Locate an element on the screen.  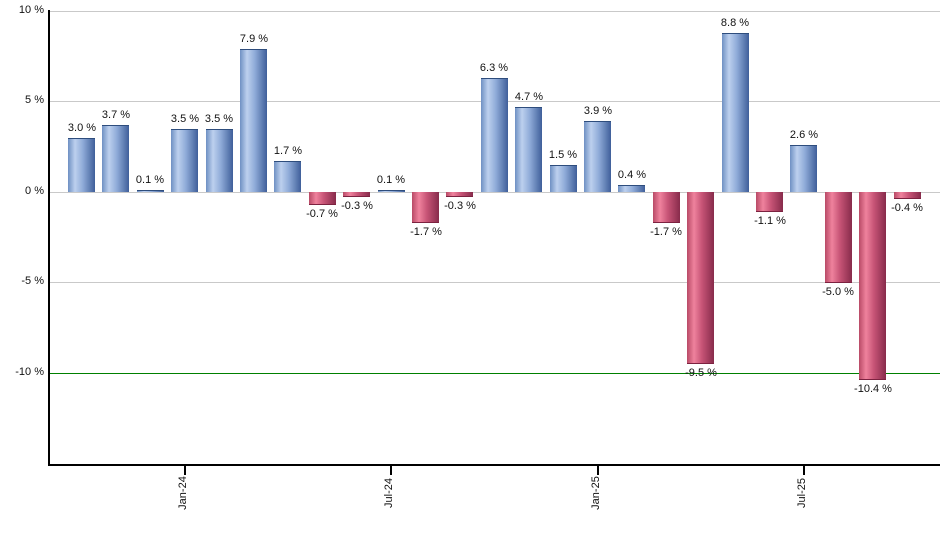
bar-value-label: 3.7 % is located at coordinates (116, 115).